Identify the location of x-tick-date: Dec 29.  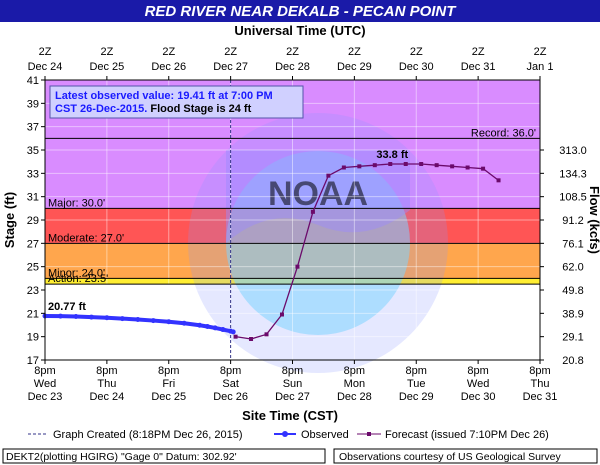
(416, 397).